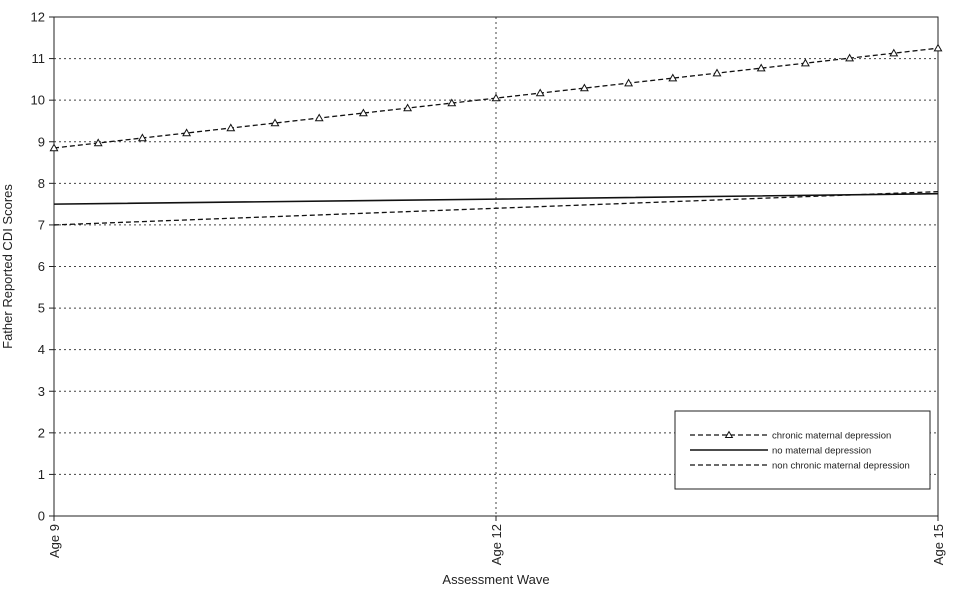 The image size is (957, 592). I want to click on x-axis-title: Assessment Wave, so click(495, 579).